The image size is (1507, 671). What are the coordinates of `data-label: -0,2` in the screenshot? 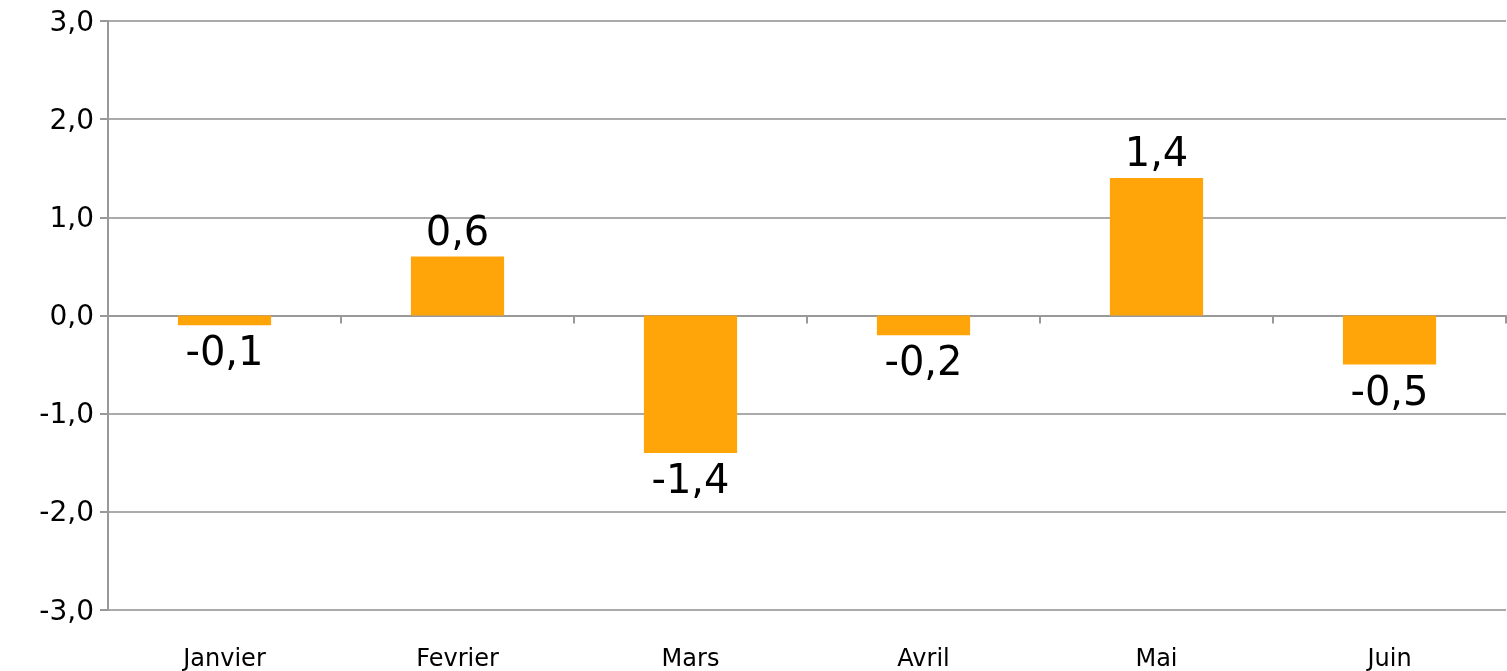 It's located at (923, 361).